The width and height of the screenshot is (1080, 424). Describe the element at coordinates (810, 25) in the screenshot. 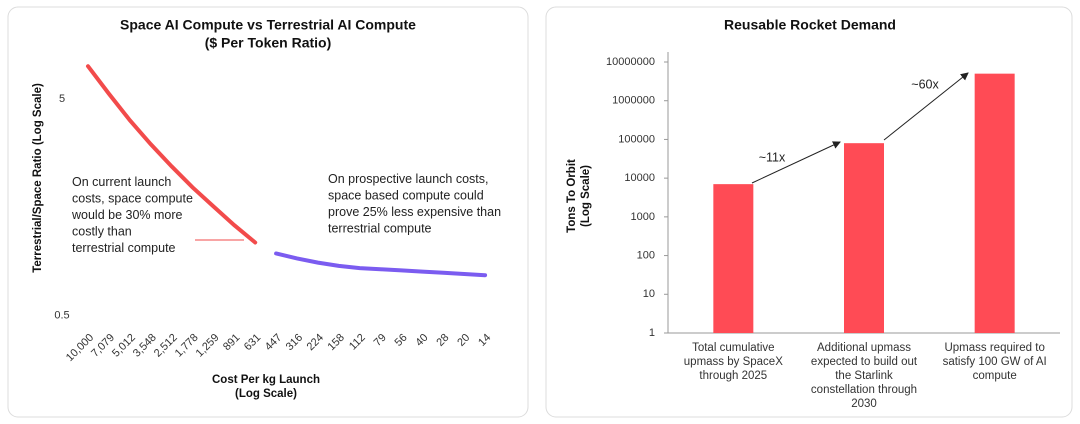

I see `chart-title: Reusable Rocket Demand` at that location.